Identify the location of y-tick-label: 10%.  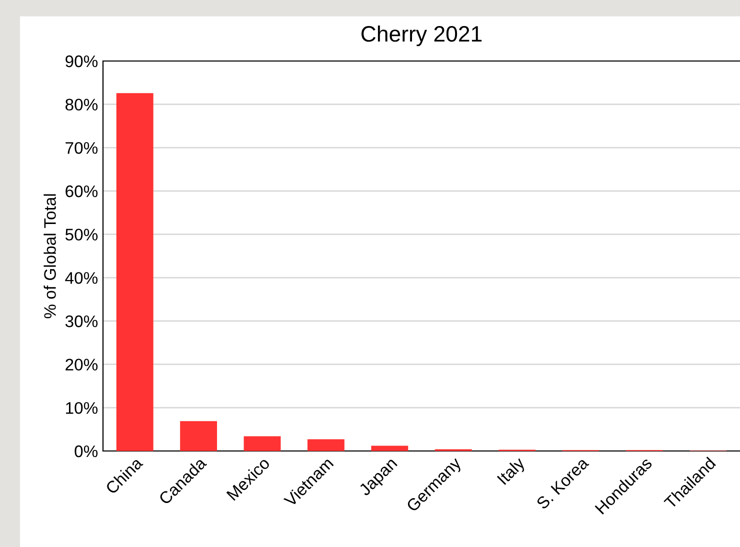
(82, 408).